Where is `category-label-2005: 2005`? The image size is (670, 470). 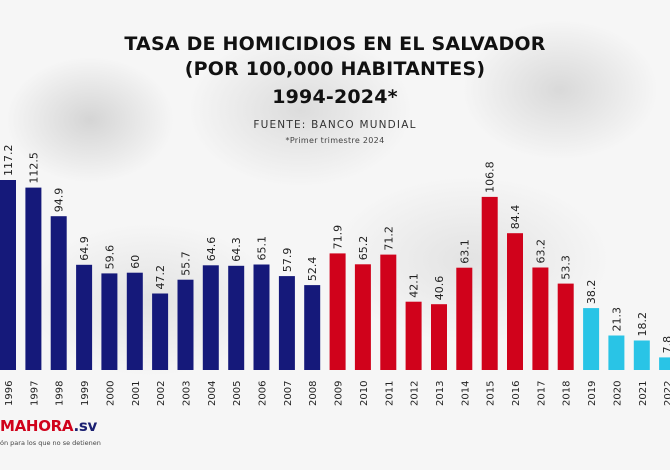
category-label-2005: 2005 is located at coordinates (237, 393).